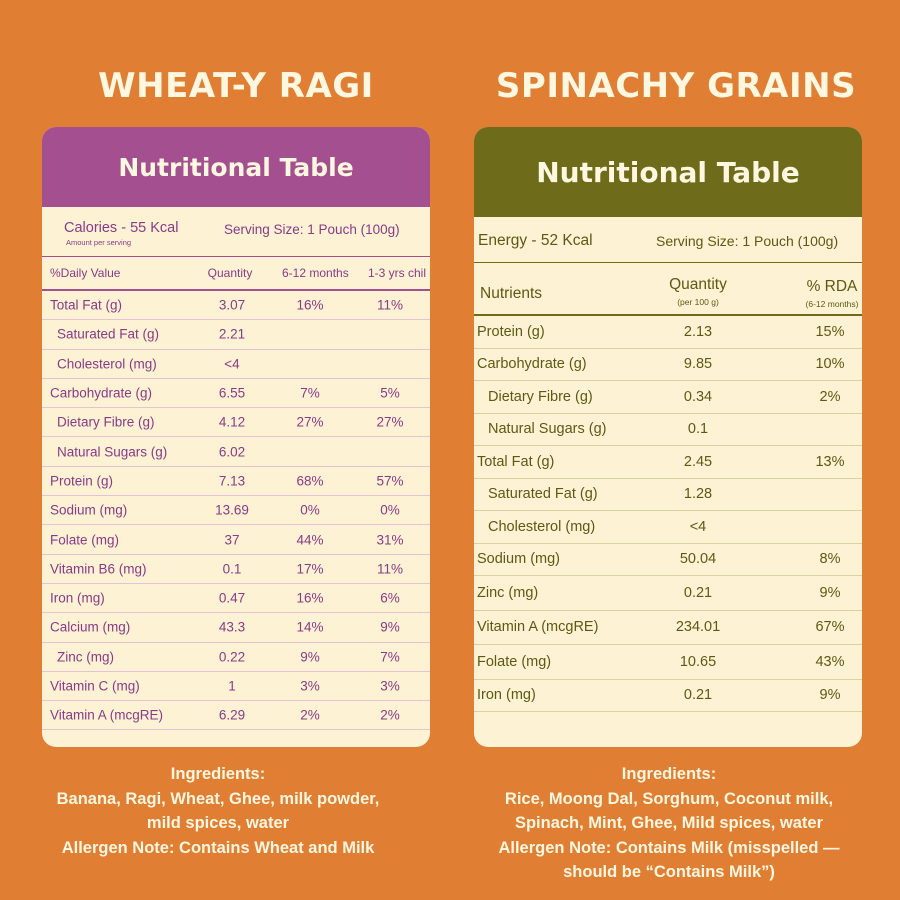 Image resolution: width=900 pixels, height=900 pixels. I want to click on table-row: Calcium (mg) 43.3 14% 9%, so click(236, 628).